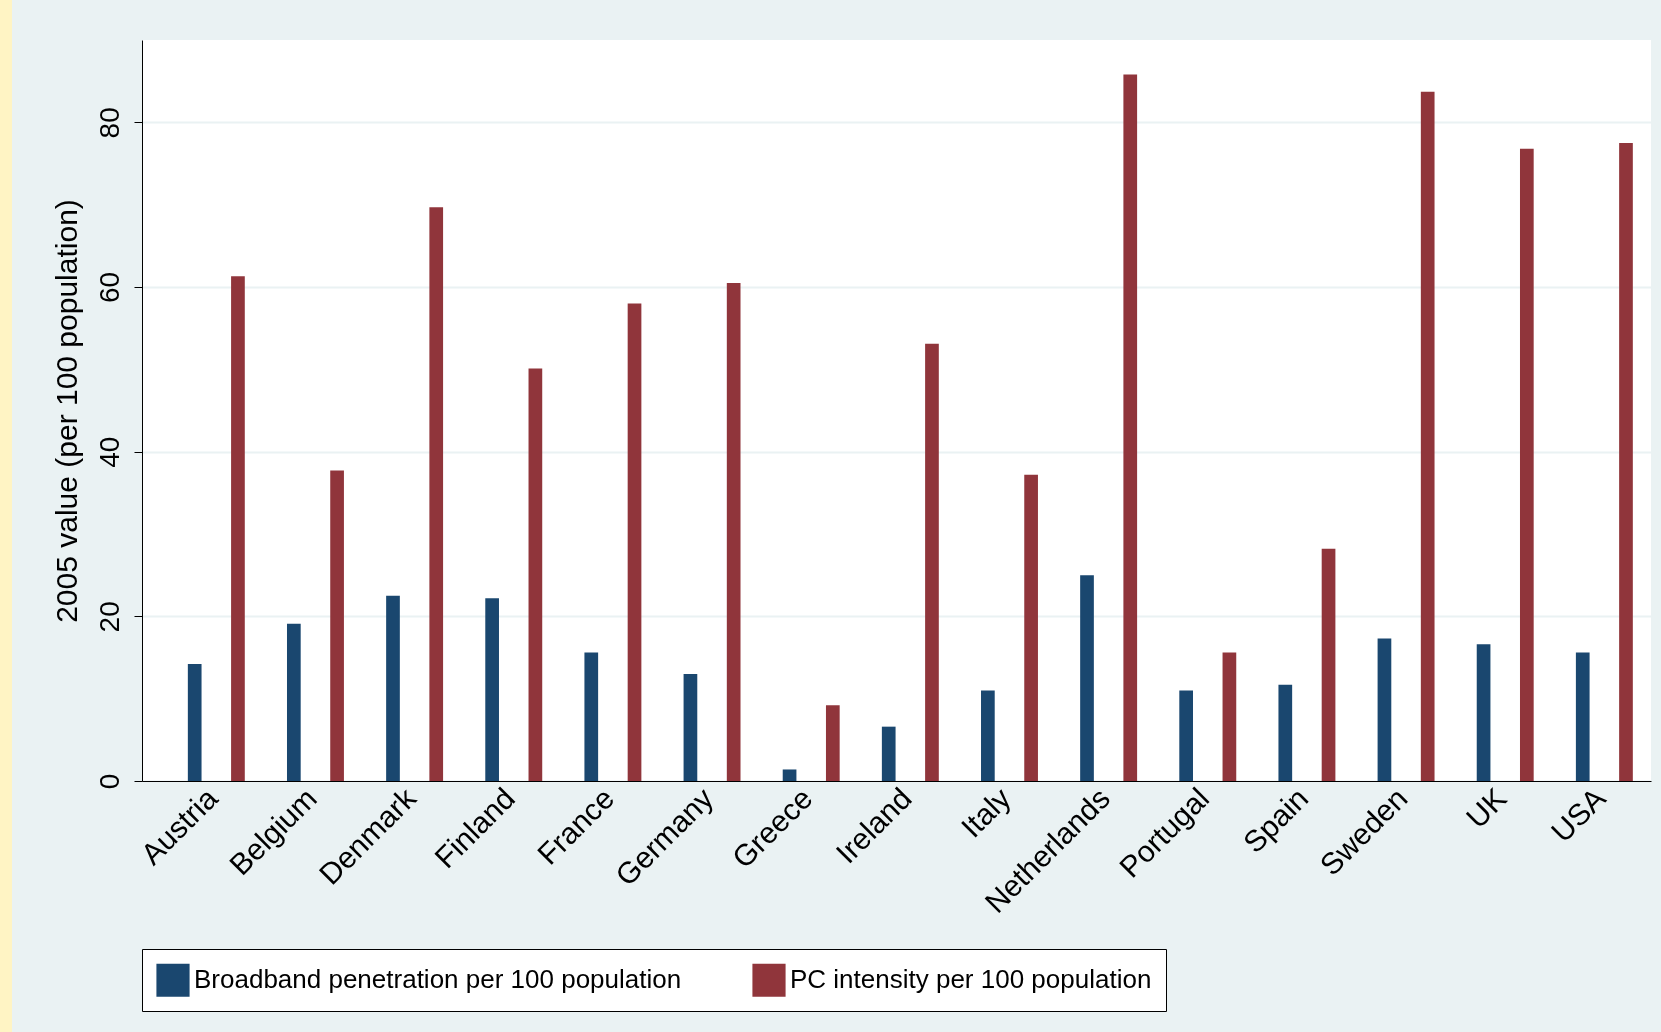 The width and height of the screenshot is (1661, 1032). What do you see at coordinates (109, 617) in the screenshot?
I see `y-tick-label: 20` at bounding box center [109, 617].